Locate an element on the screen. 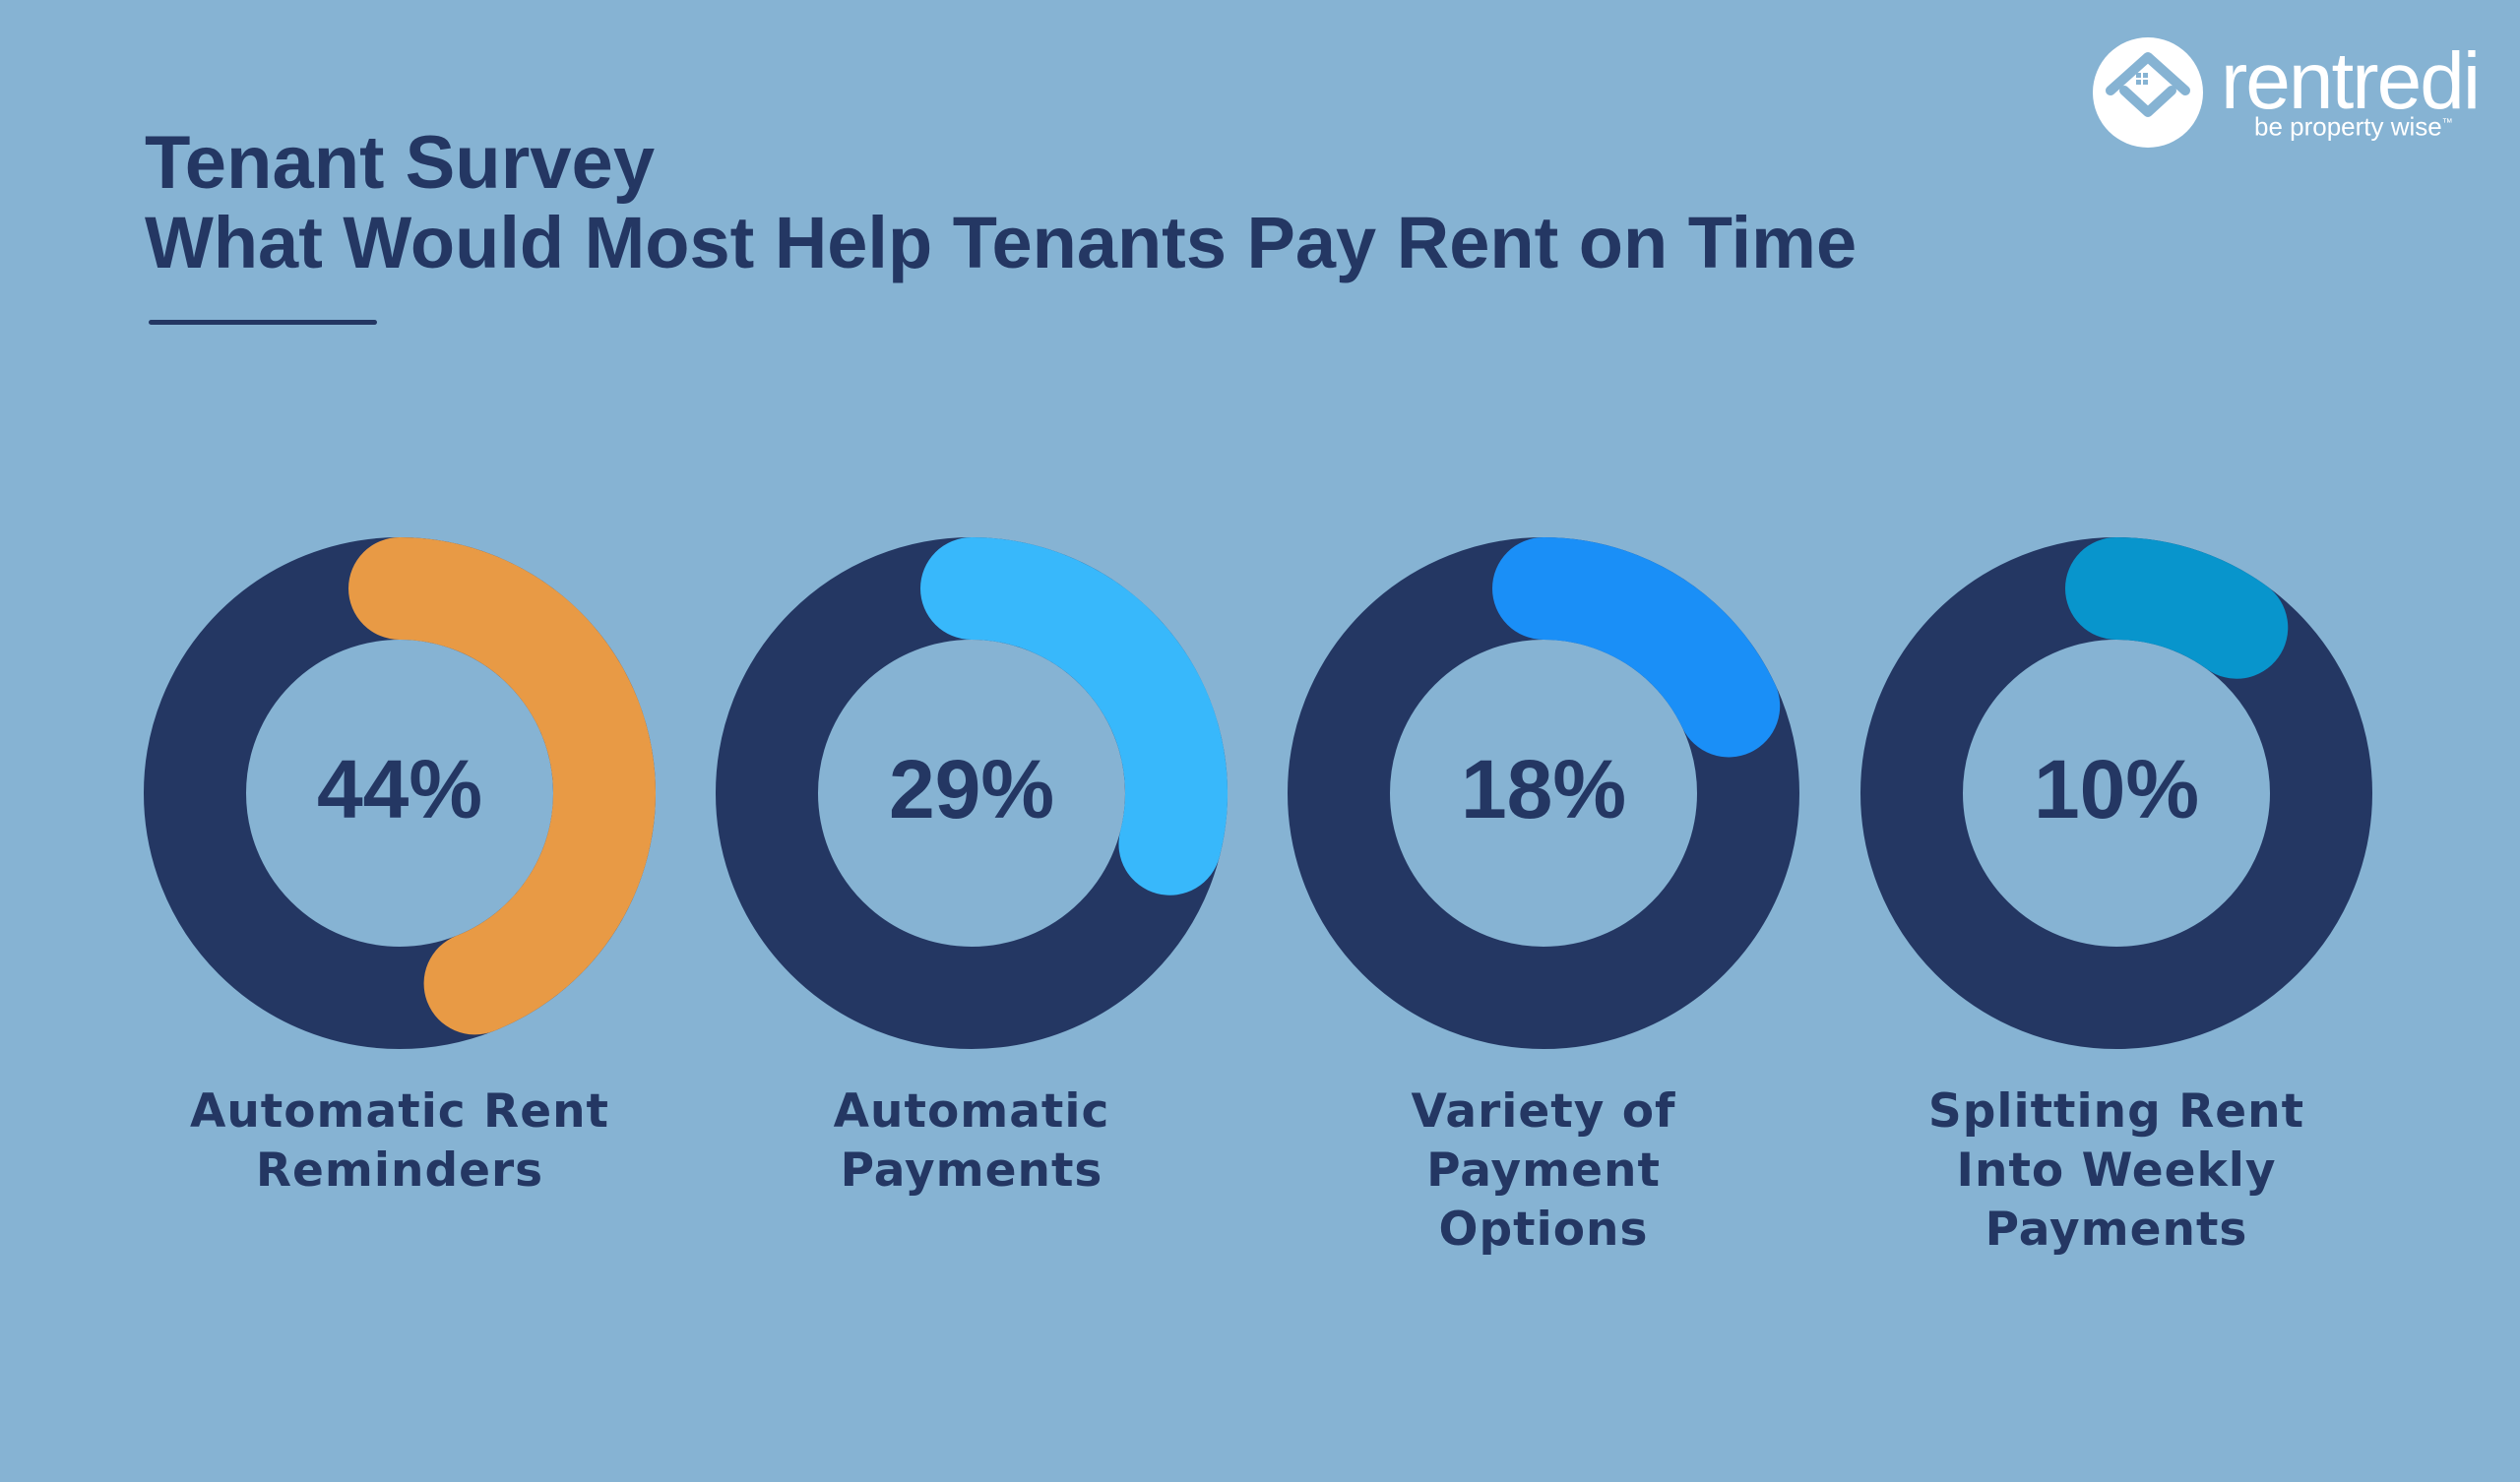 Image resolution: width=2520 pixels, height=1482 pixels. brand-tagline: be property wise™ is located at coordinates (2353, 125).